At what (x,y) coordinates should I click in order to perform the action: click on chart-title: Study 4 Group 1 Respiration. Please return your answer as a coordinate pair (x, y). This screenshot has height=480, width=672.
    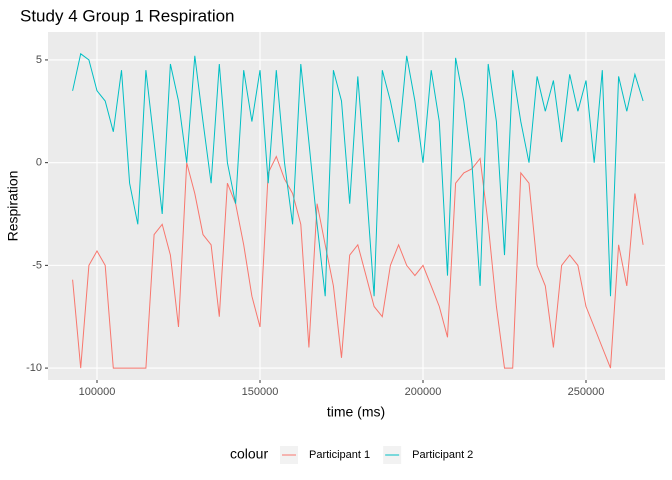
    Looking at the image, I should click on (127, 15).